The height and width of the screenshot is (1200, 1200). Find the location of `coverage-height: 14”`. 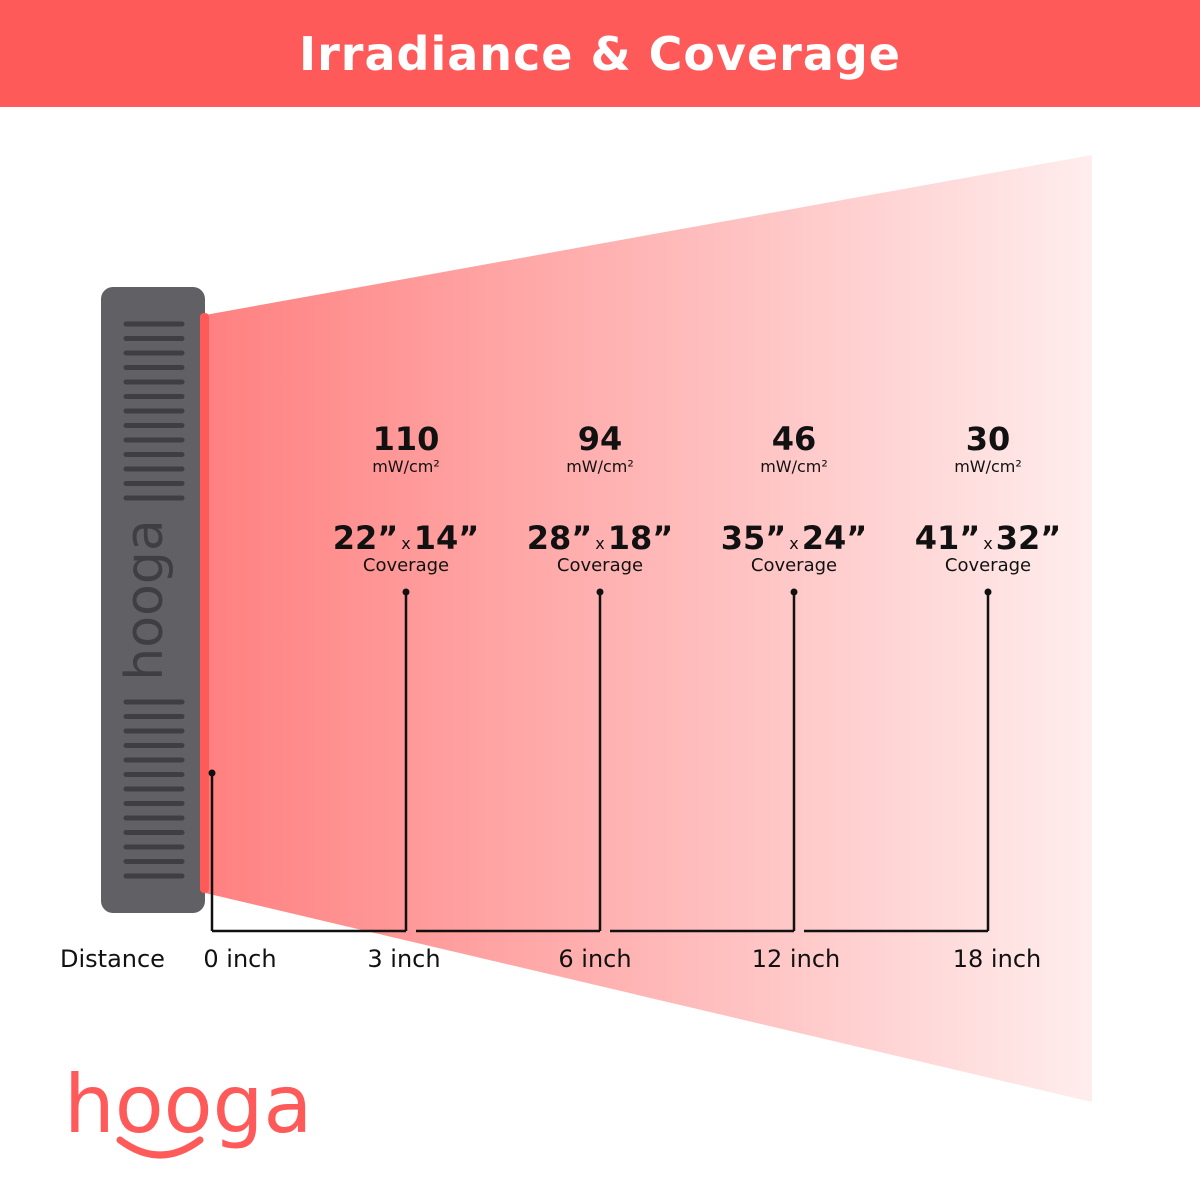

coverage-height: 14” is located at coordinates (447, 538).